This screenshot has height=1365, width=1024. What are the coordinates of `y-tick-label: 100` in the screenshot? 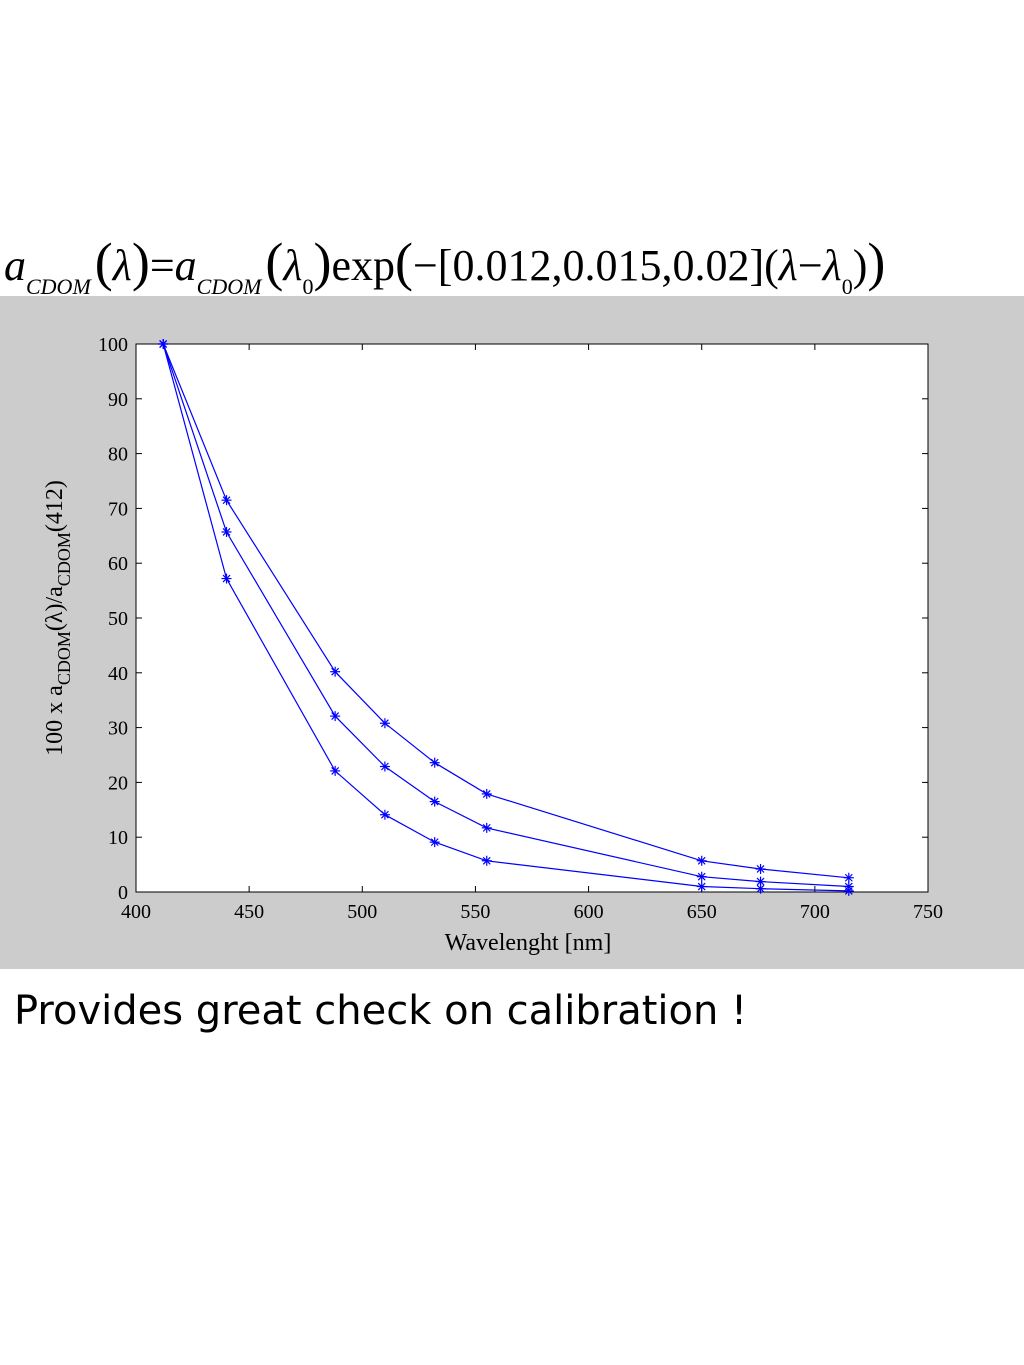 It's located at (113, 345).